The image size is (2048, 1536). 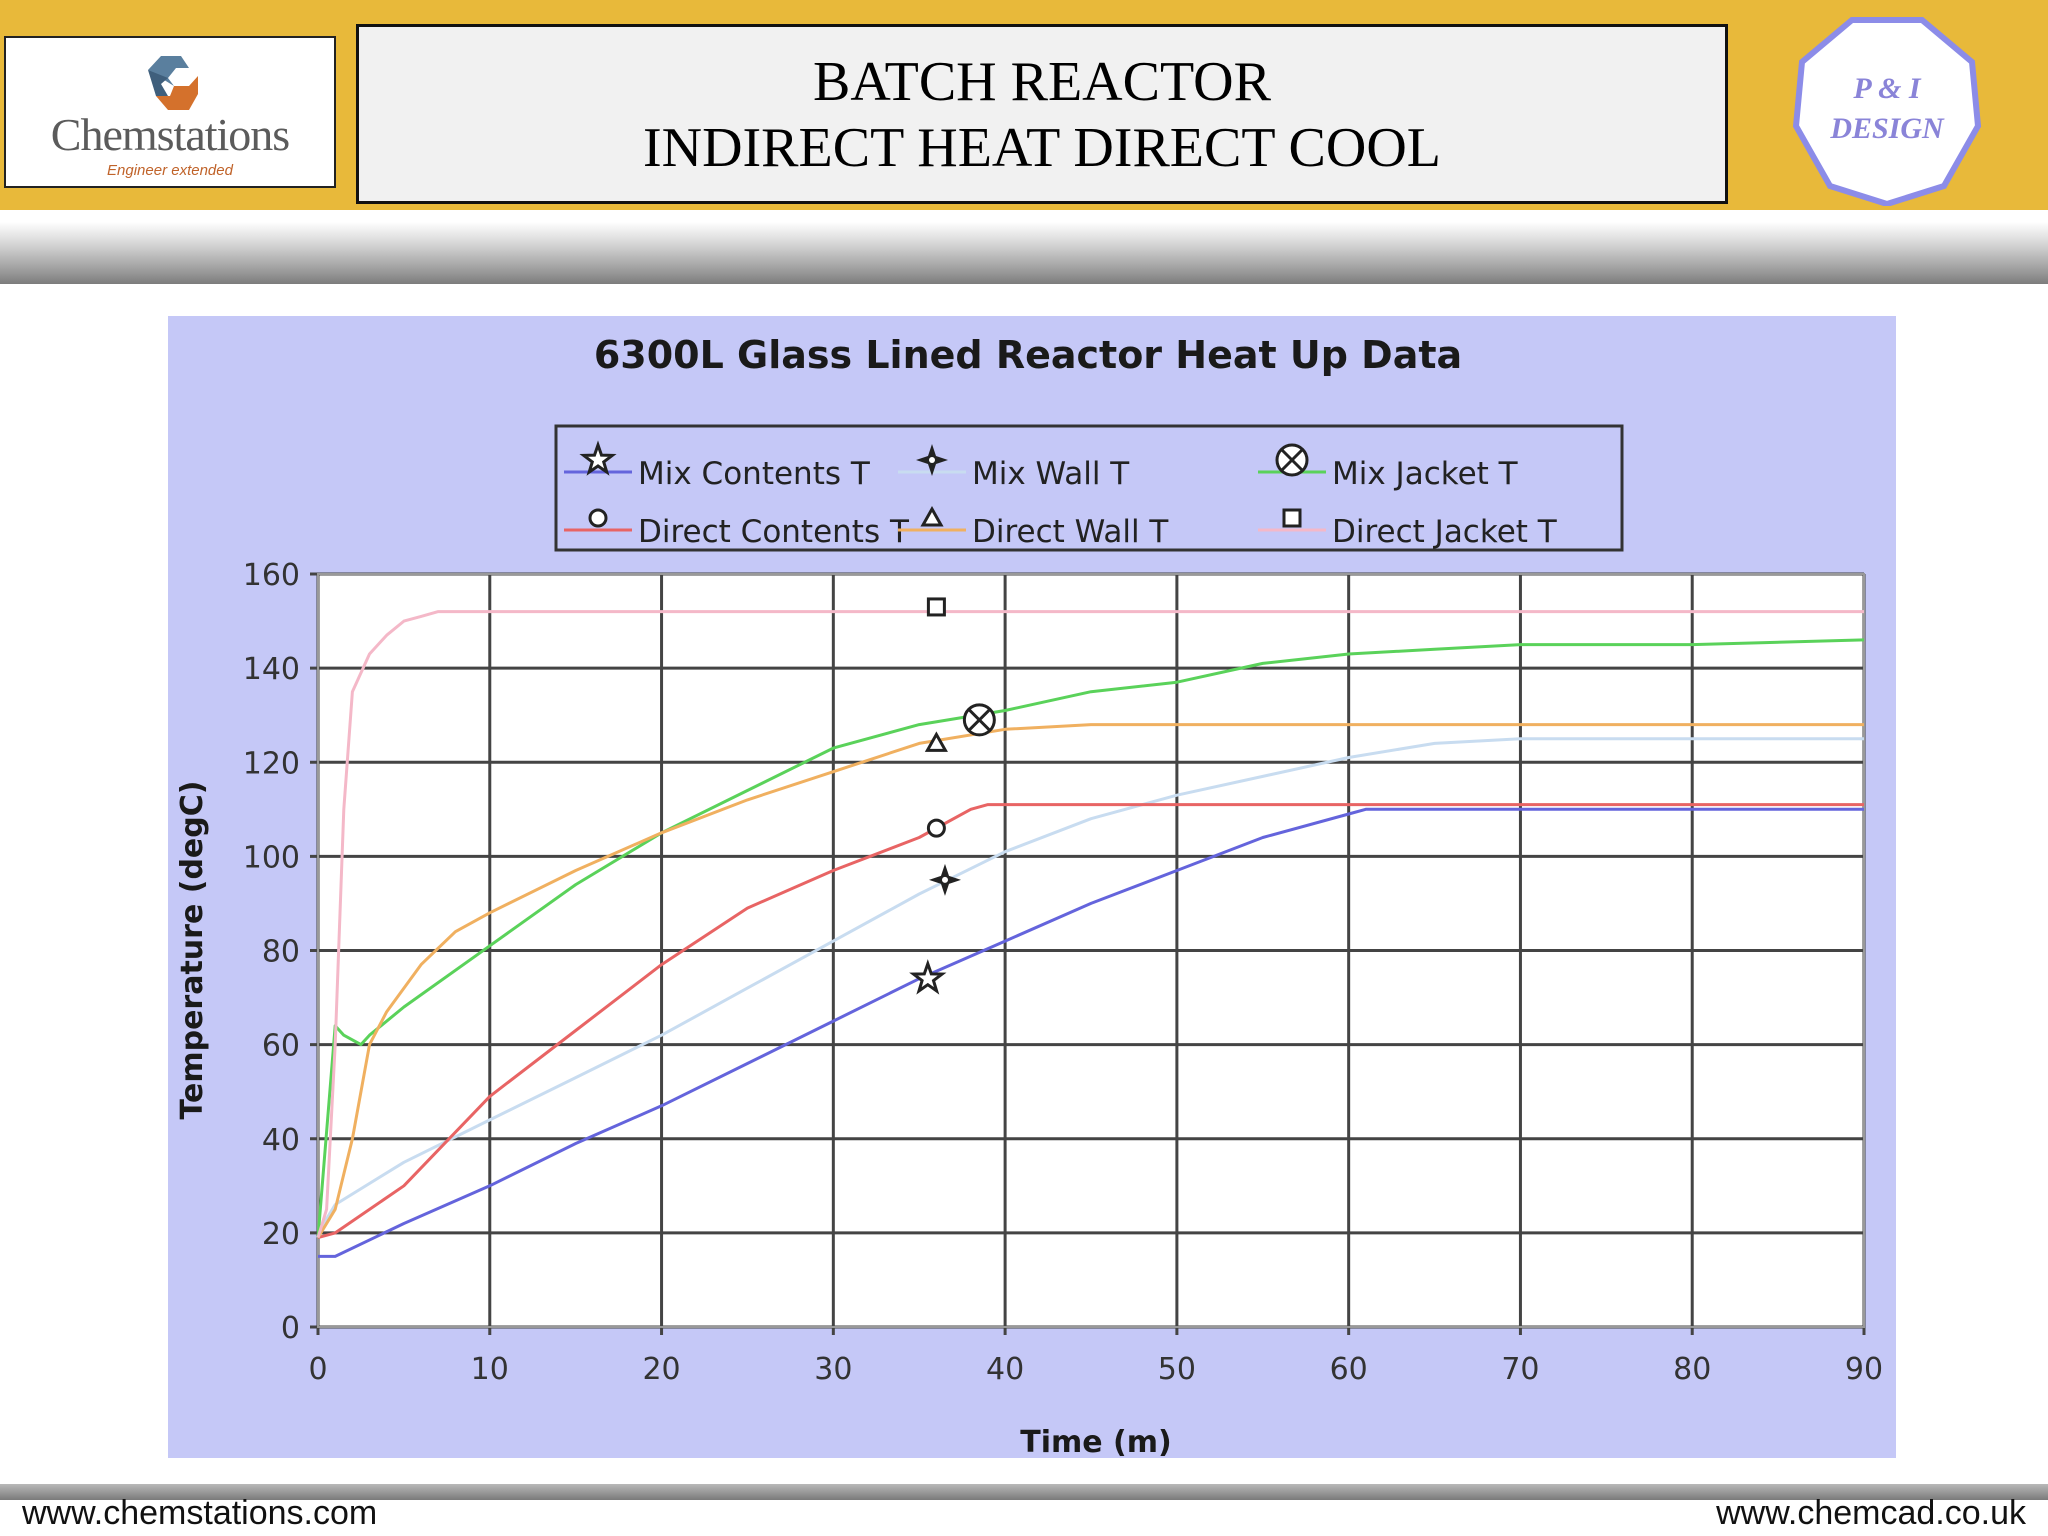 I want to click on x-tick-label: 50, so click(x=1177, y=1369).